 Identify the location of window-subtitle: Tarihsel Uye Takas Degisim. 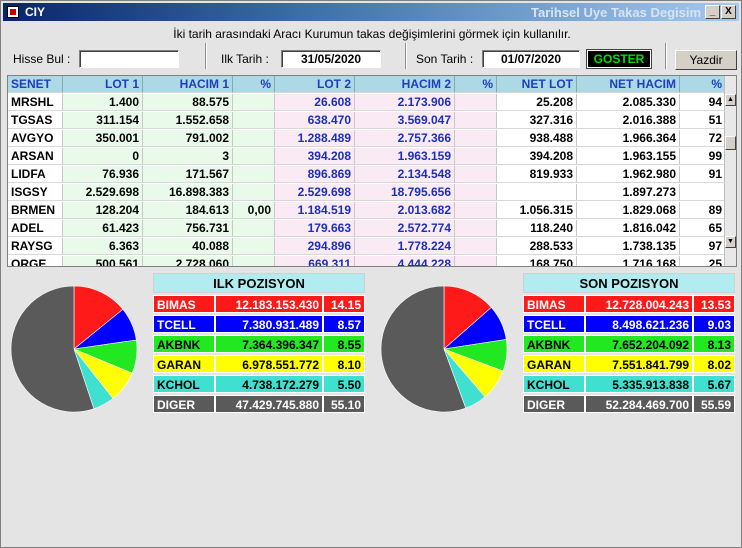
(616, 12).